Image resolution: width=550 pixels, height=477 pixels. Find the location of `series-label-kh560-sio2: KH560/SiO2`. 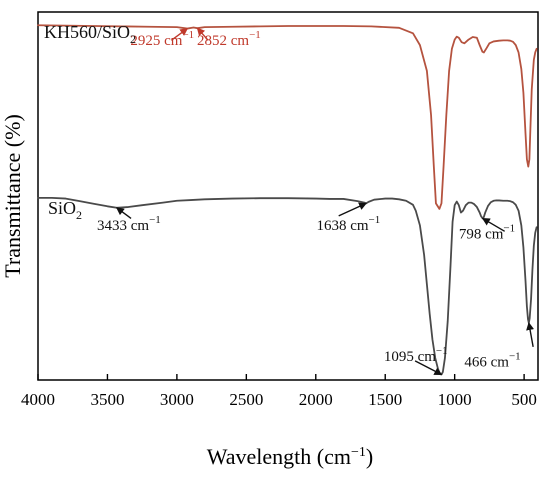

series-label-kh560-sio2: KH560/SiO2 is located at coordinates (90, 34).